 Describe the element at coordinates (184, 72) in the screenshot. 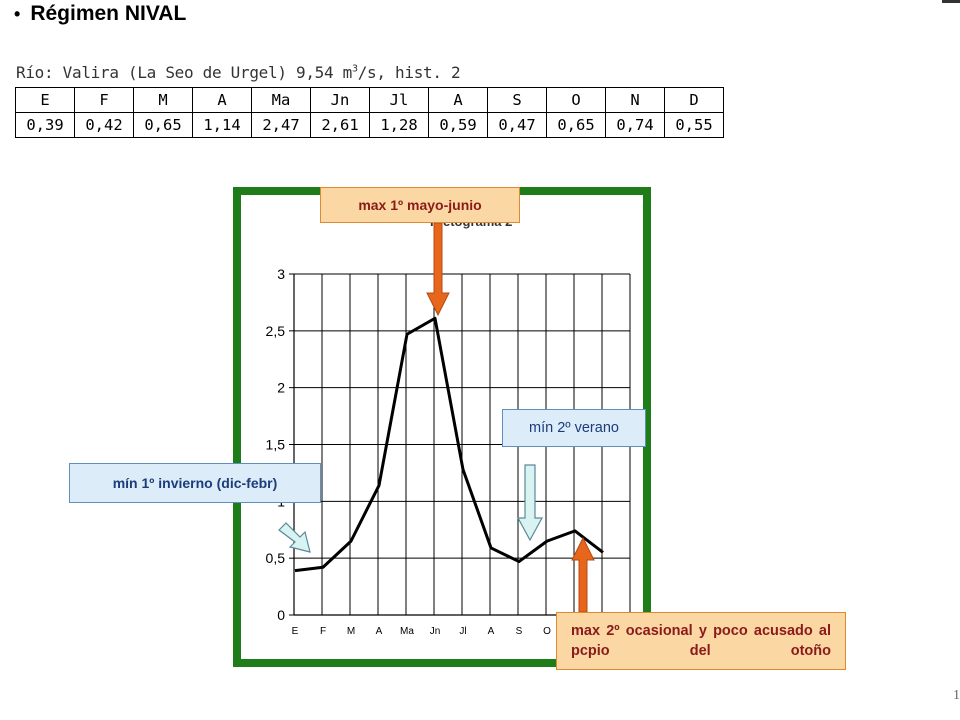

I see `river-caption-prefix: Río: Valira (La Seo de Urgel) 9,54 m` at that location.